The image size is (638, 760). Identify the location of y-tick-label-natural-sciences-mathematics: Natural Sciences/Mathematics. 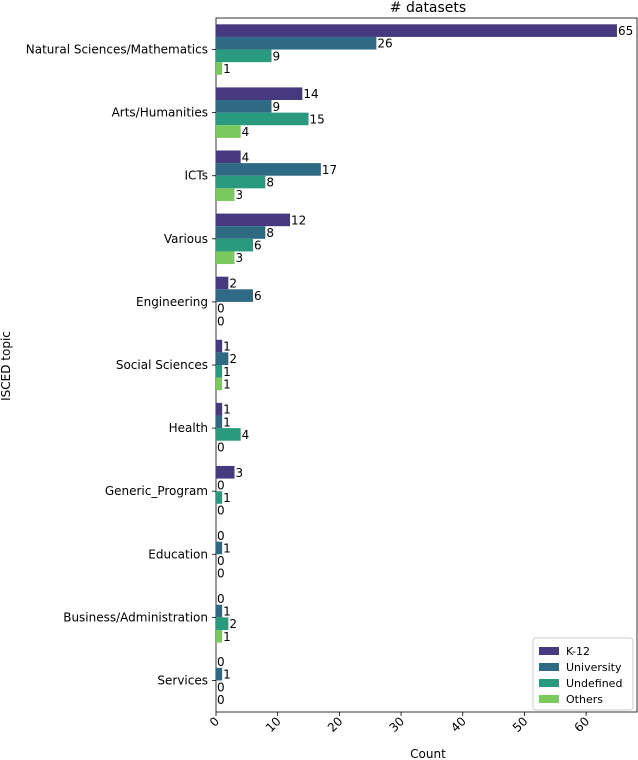
(117, 50).